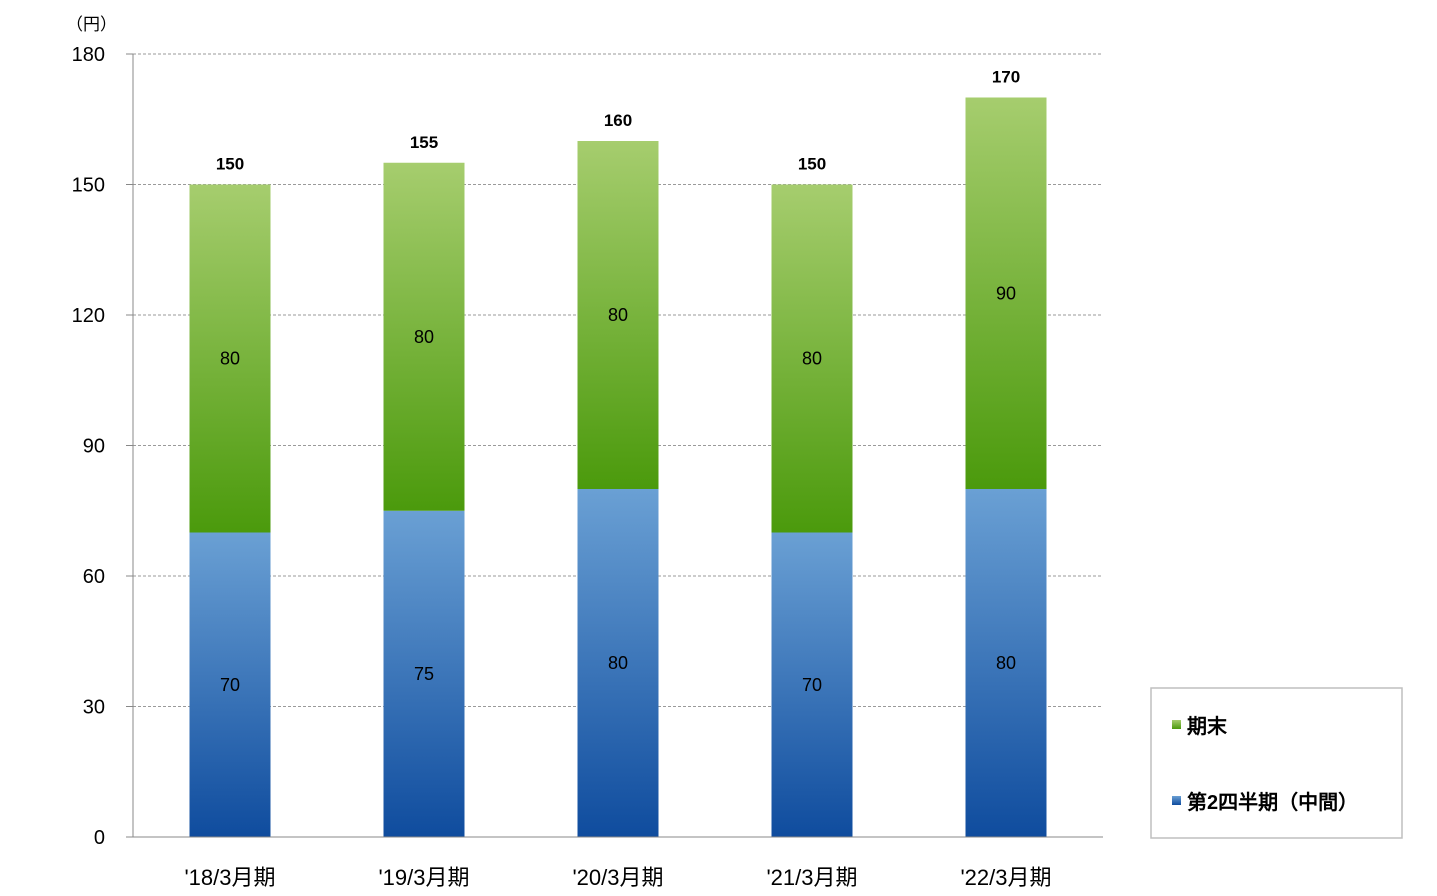 The height and width of the screenshot is (896, 1437). What do you see at coordinates (229, 877) in the screenshot?
I see `x-category-label: '18/3月期` at bounding box center [229, 877].